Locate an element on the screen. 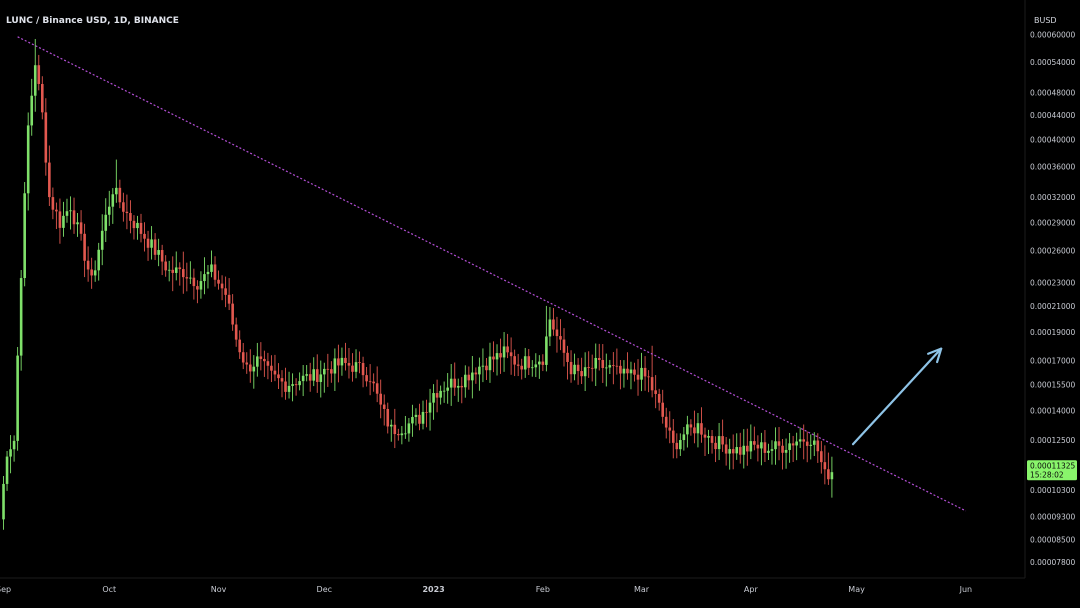  price-tick-label: 0.00019000 is located at coordinates (1053, 332).